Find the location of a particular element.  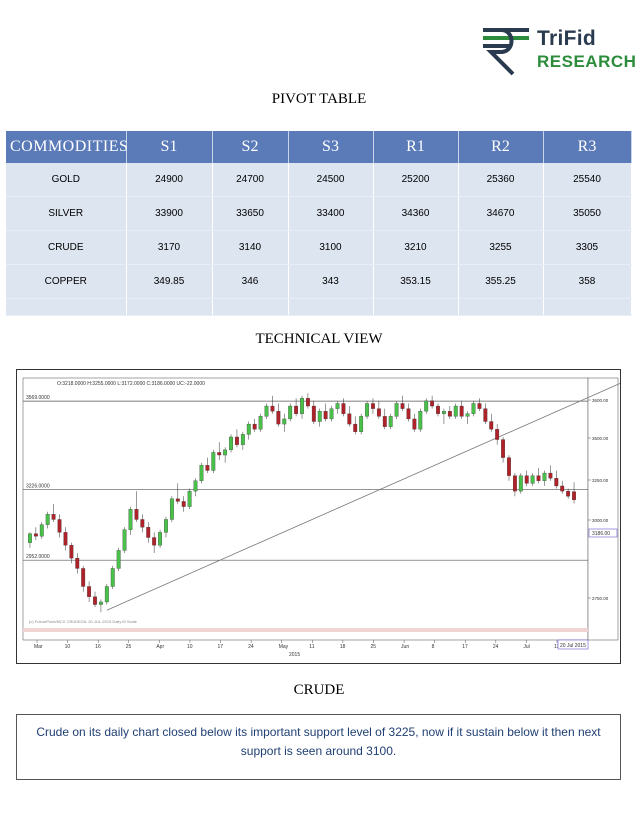

crude-title: CRUDE is located at coordinates (319, 690).